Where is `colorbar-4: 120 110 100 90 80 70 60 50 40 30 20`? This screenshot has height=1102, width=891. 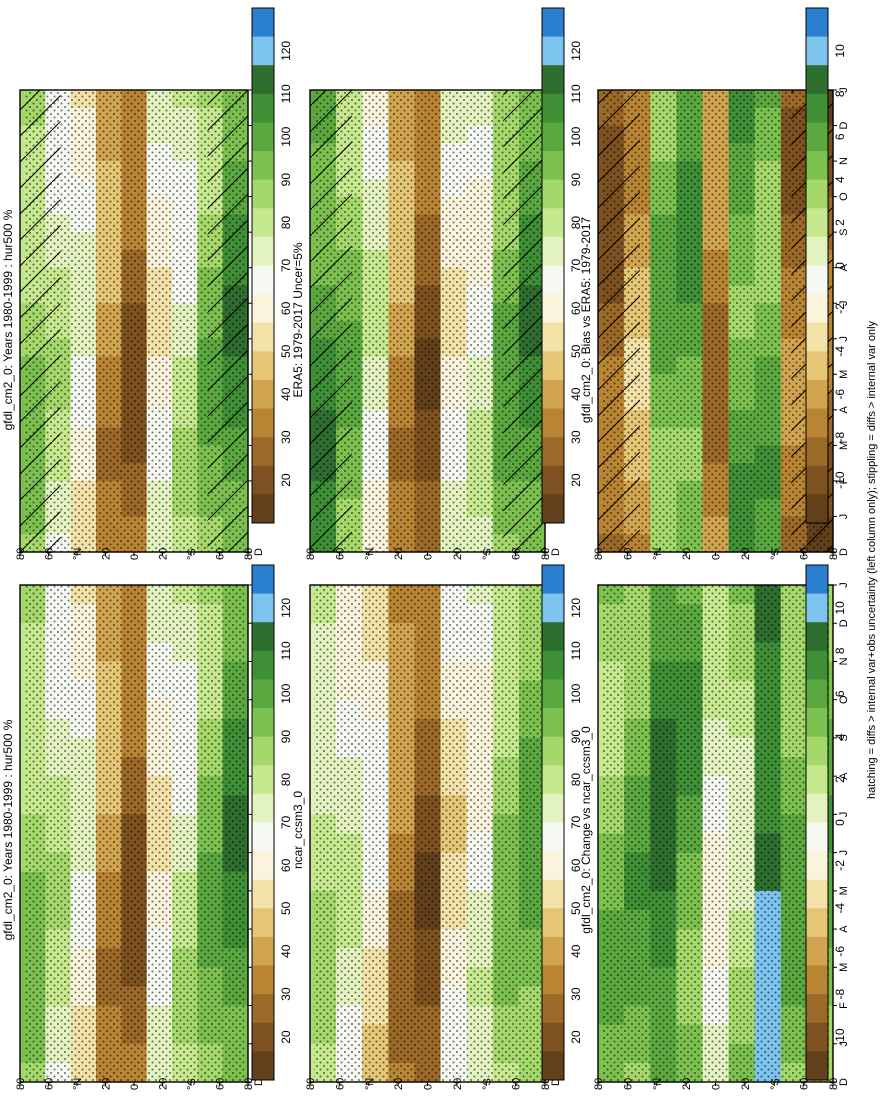 colorbar-4: 120 110 100 90 80 70 60 50 40 30 20 is located at coordinates (562, 265).